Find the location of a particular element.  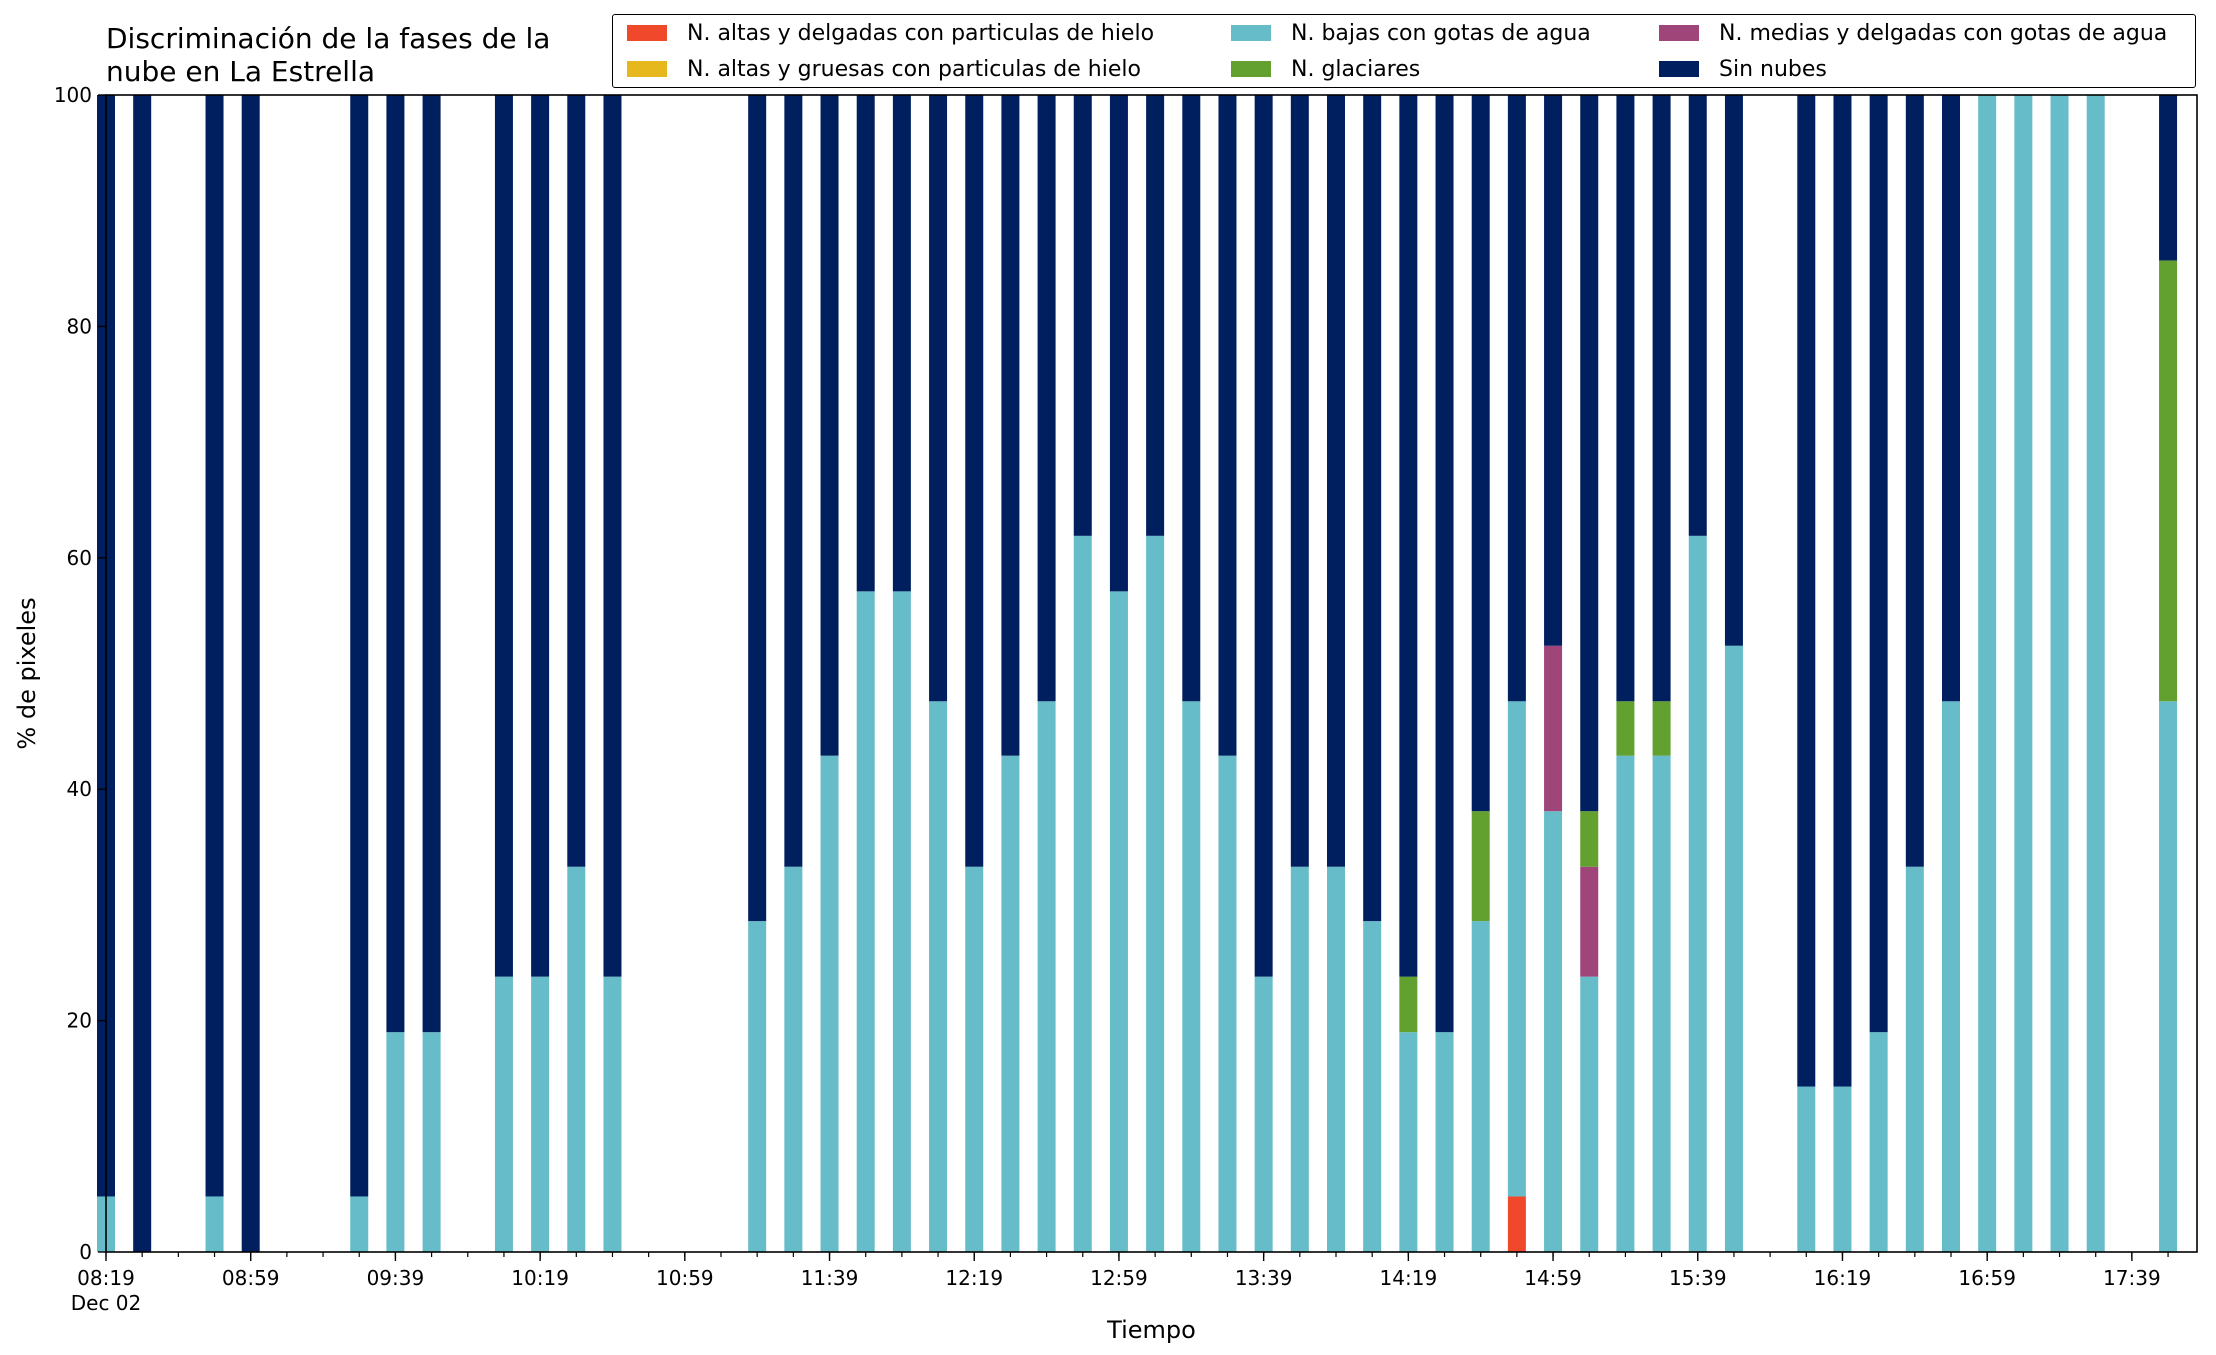

x-axis-label: Tiempo is located at coordinates (1151, 1330).